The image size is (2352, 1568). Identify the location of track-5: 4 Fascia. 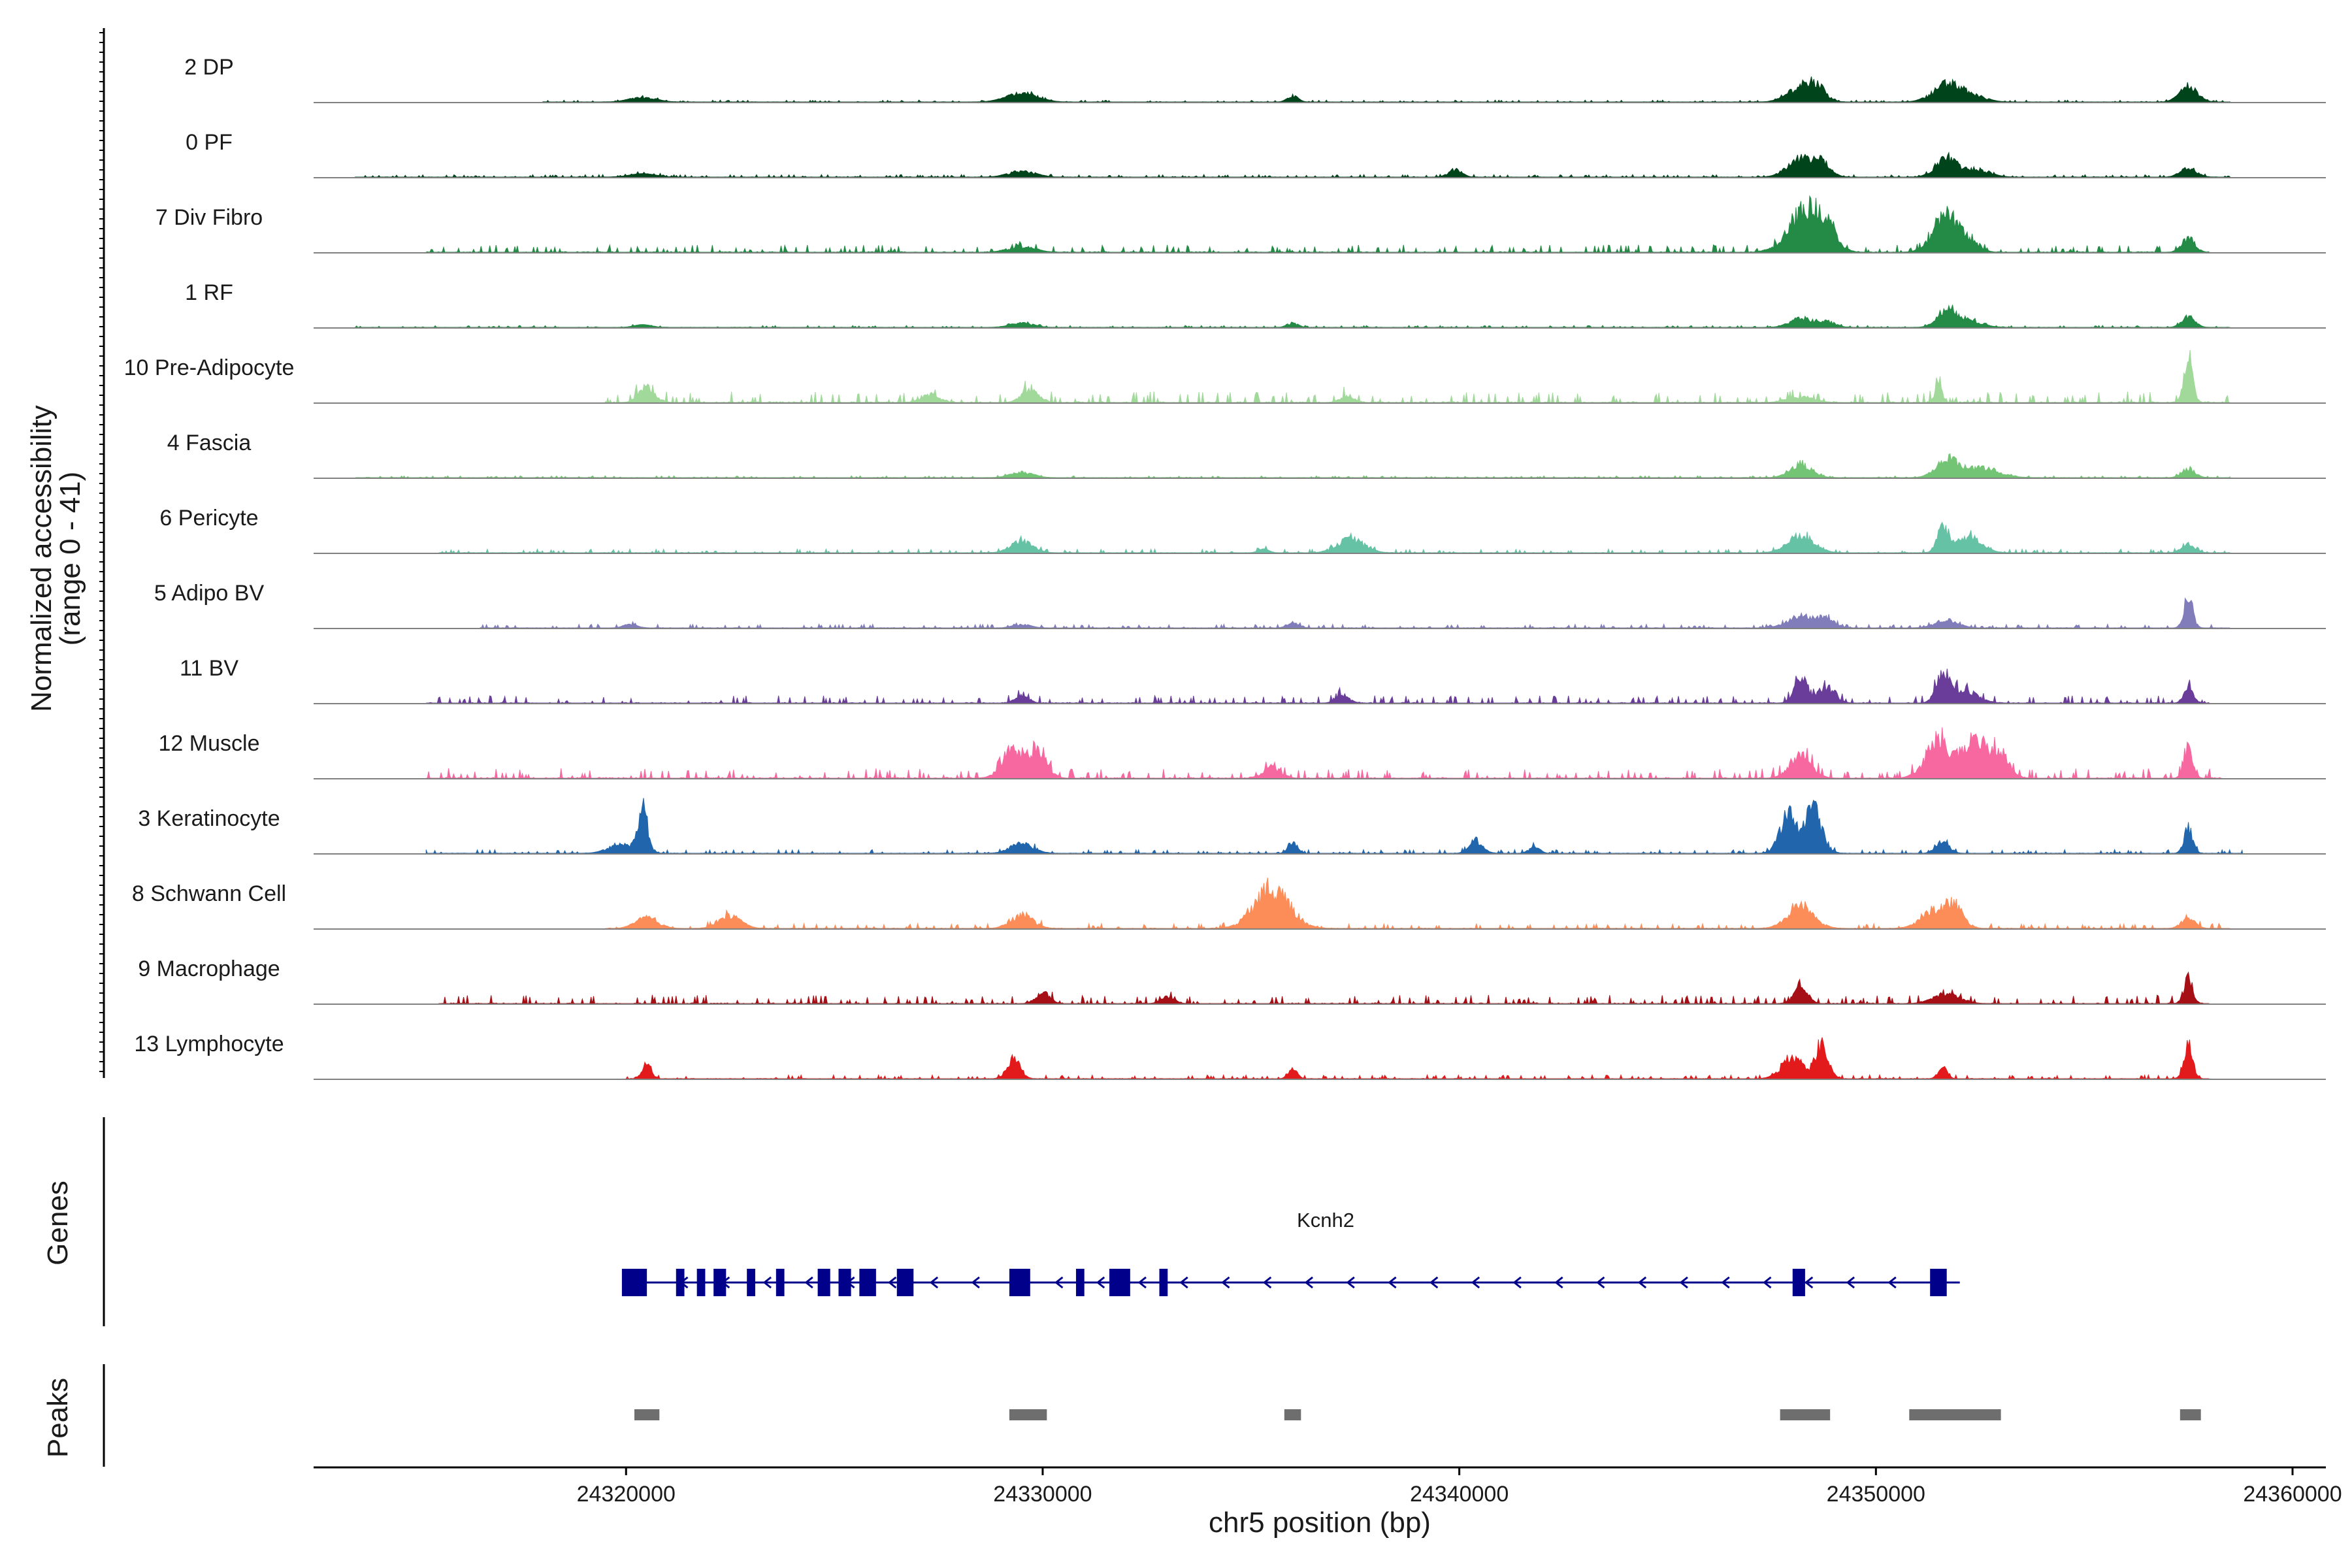
(1246, 455).